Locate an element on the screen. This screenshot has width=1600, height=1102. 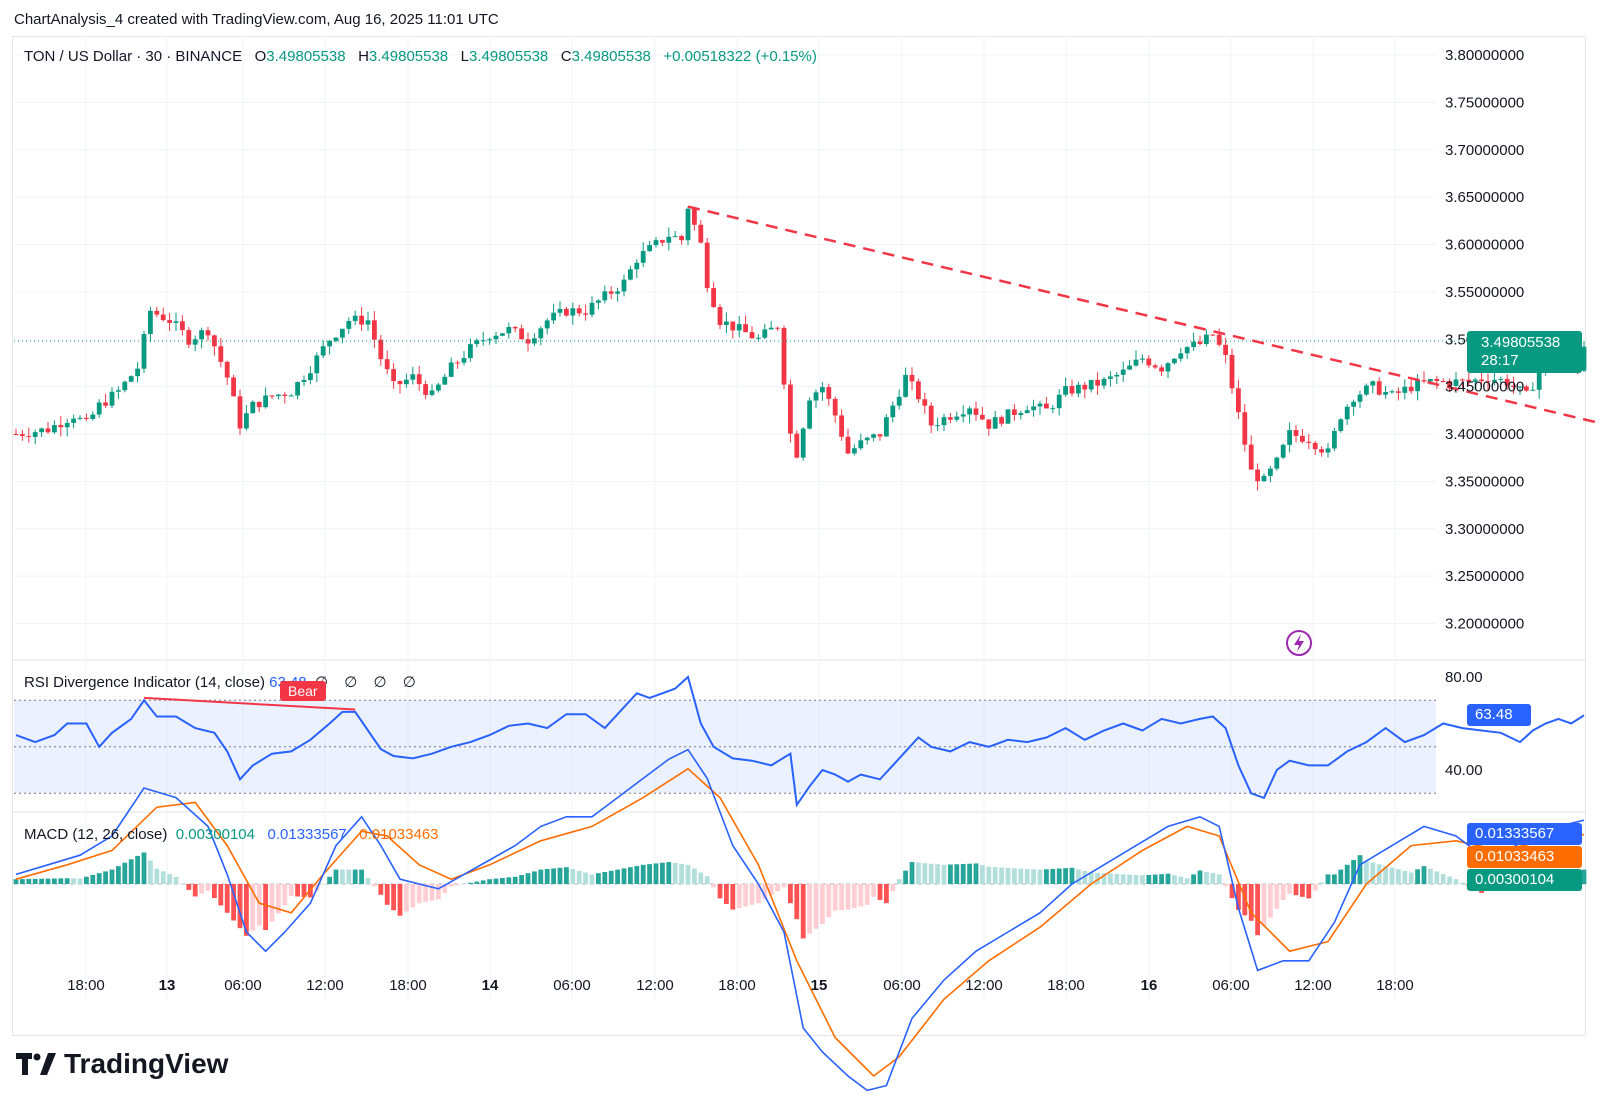
x-tick-label: 12:00 is located at coordinates (984, 985).